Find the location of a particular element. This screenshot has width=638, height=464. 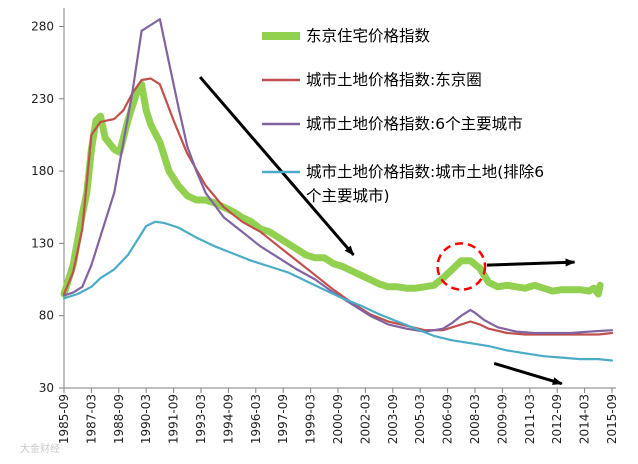

x-tick-label: 2008-03 is located at coordinates (475, 419).